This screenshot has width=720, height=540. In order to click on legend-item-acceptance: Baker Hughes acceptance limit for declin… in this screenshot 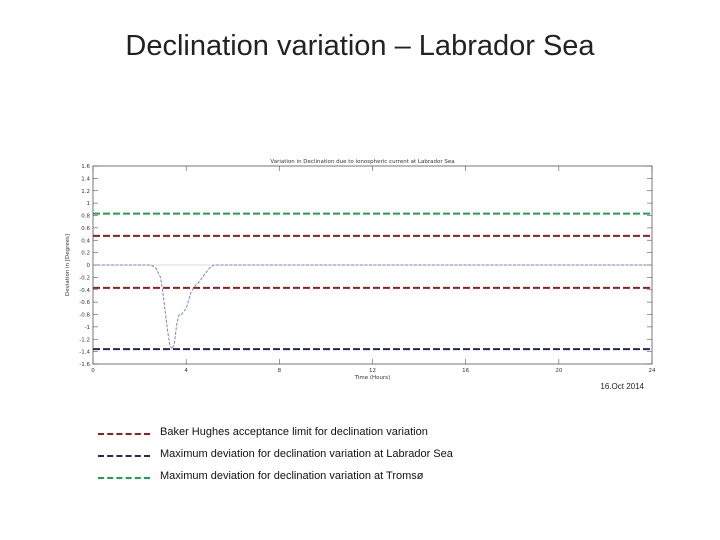, I will do `click(308, 437)`.